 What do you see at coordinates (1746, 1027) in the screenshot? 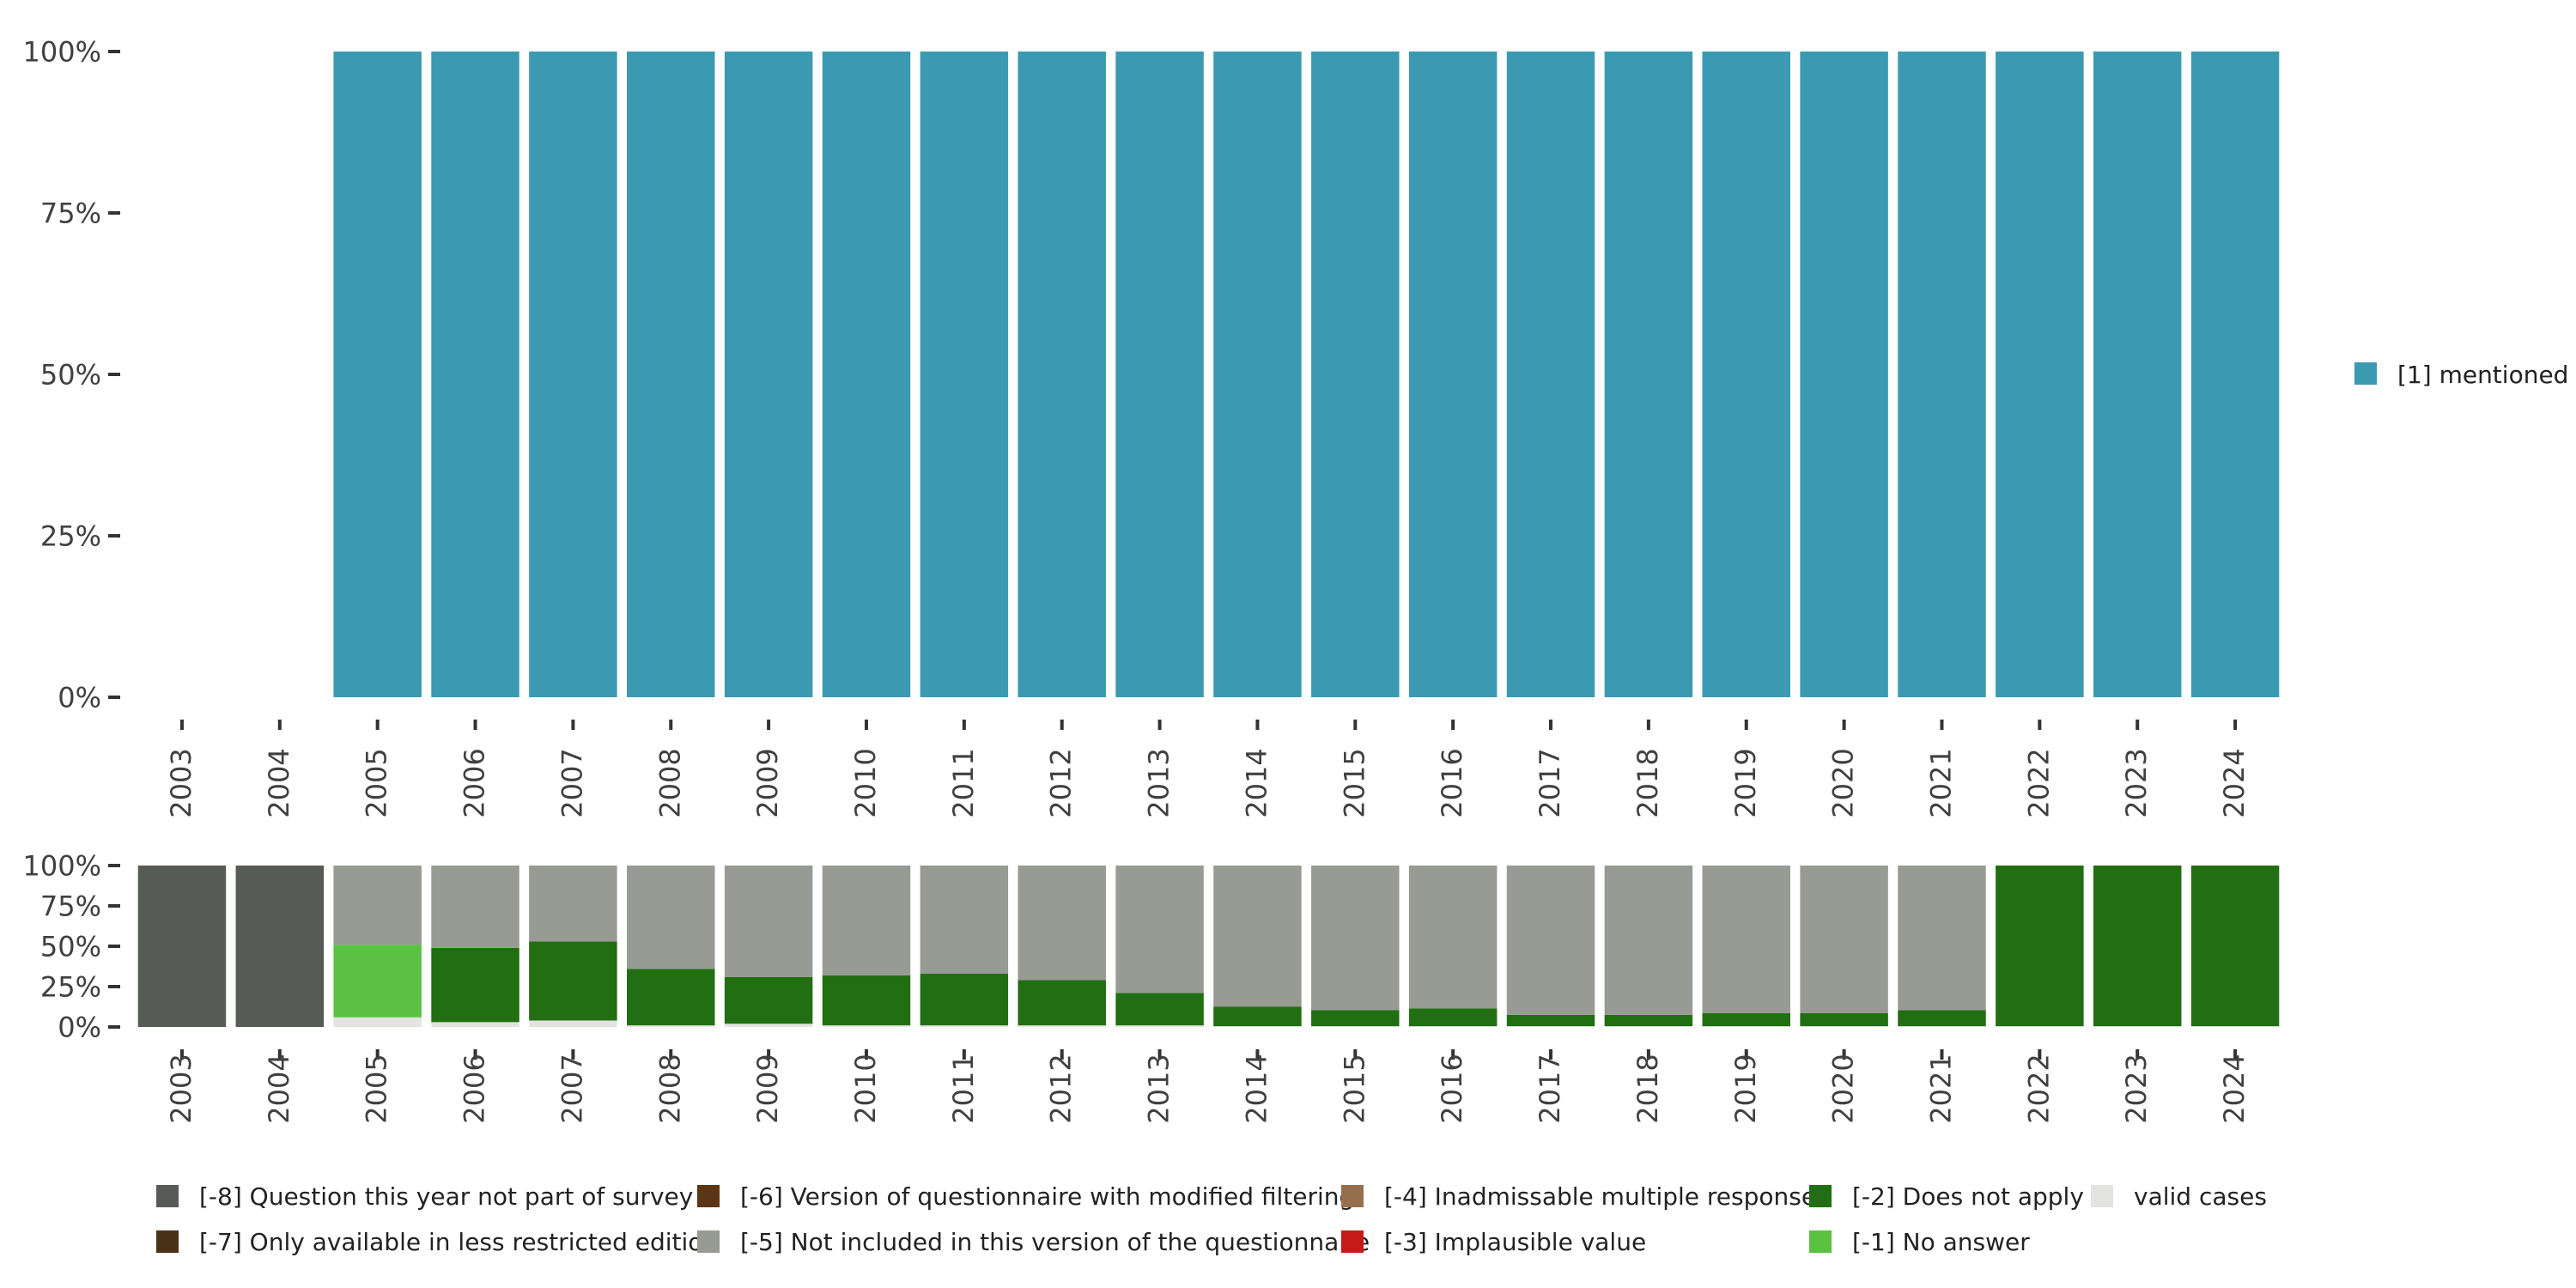
I see `sub-bar-2019-valid` at bounding box center [1746, 1027].